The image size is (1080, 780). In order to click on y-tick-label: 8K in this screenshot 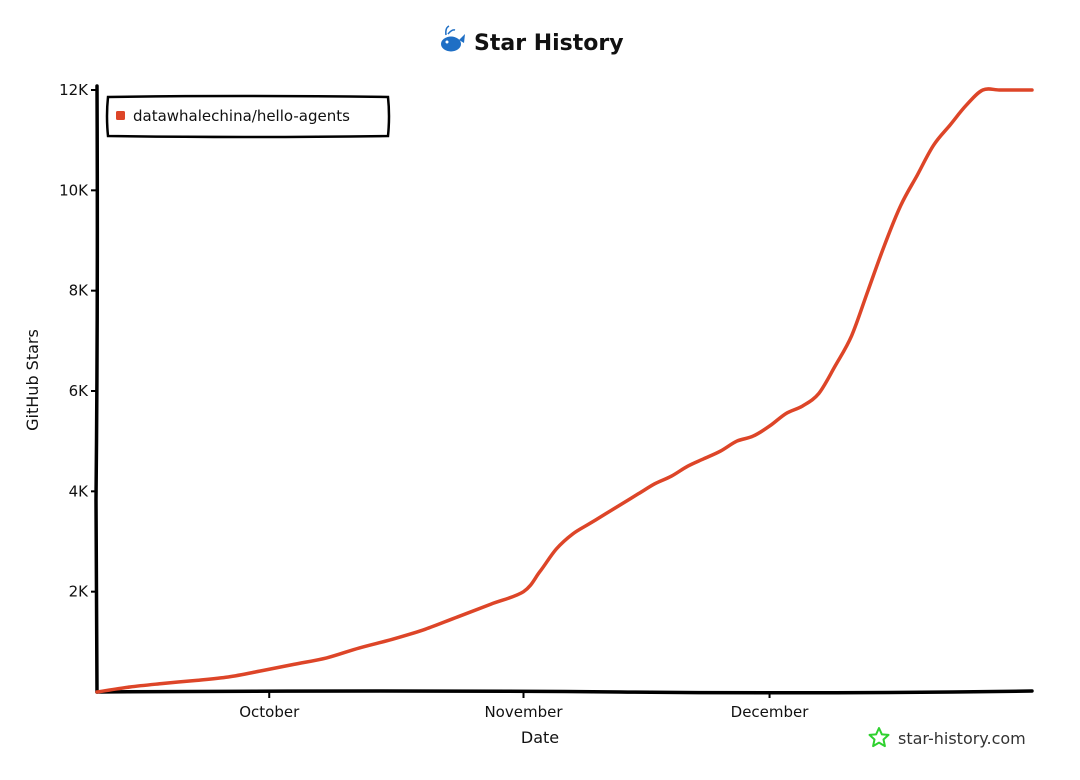, I will do `click(79, 291)`.